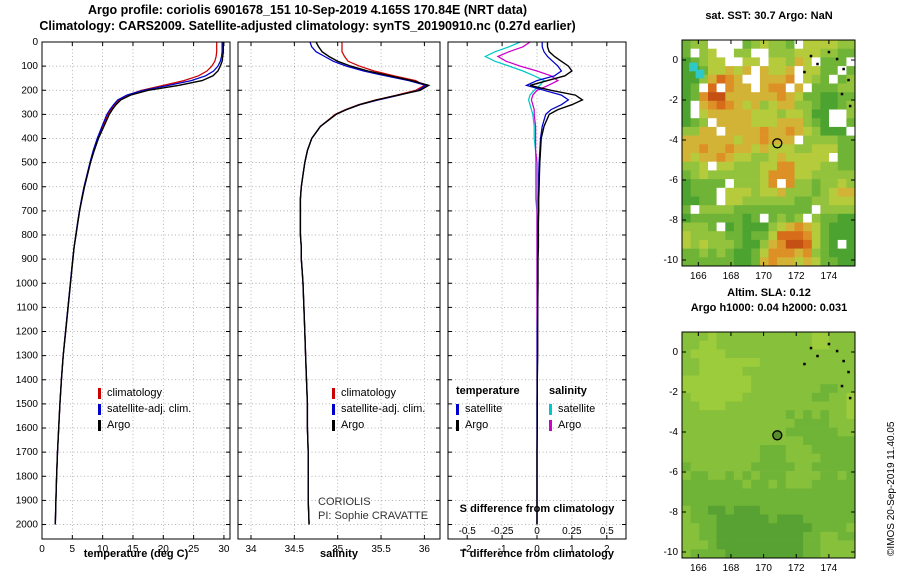 The width and height of the screenshot is (900, 580). I want to click on svg-text: 36, so click(425, 549).